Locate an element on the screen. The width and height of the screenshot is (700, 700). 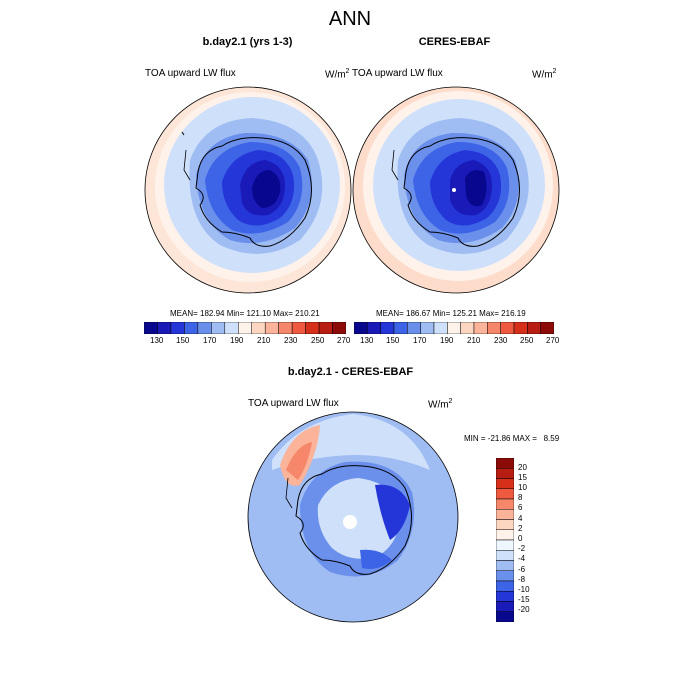
cb-obs-tick: 270 is located at coordinates (553, 340).